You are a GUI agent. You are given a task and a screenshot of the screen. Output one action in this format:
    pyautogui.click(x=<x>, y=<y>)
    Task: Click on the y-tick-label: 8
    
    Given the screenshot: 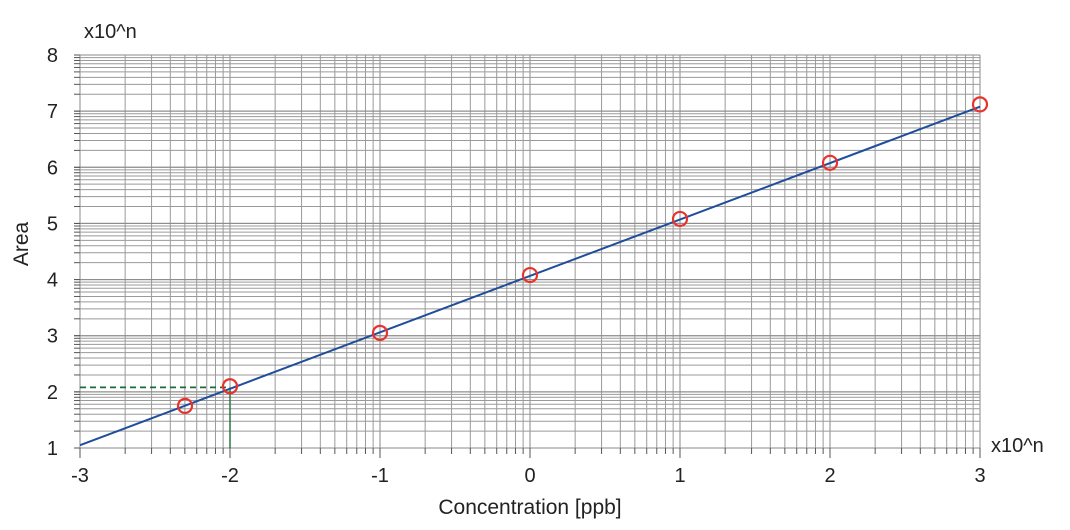 What is the action you would take?
    pyautogui.click(x=52, y=56)
    